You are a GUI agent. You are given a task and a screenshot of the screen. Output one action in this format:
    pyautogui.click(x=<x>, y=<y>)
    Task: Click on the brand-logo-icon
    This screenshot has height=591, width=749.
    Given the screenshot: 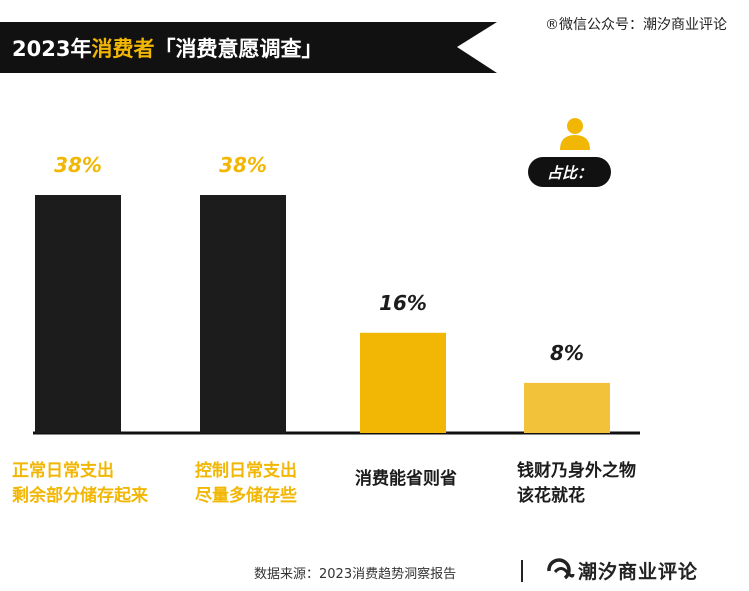 What is the action you would take?
    pyautogui.click(x=561, y=569)
    